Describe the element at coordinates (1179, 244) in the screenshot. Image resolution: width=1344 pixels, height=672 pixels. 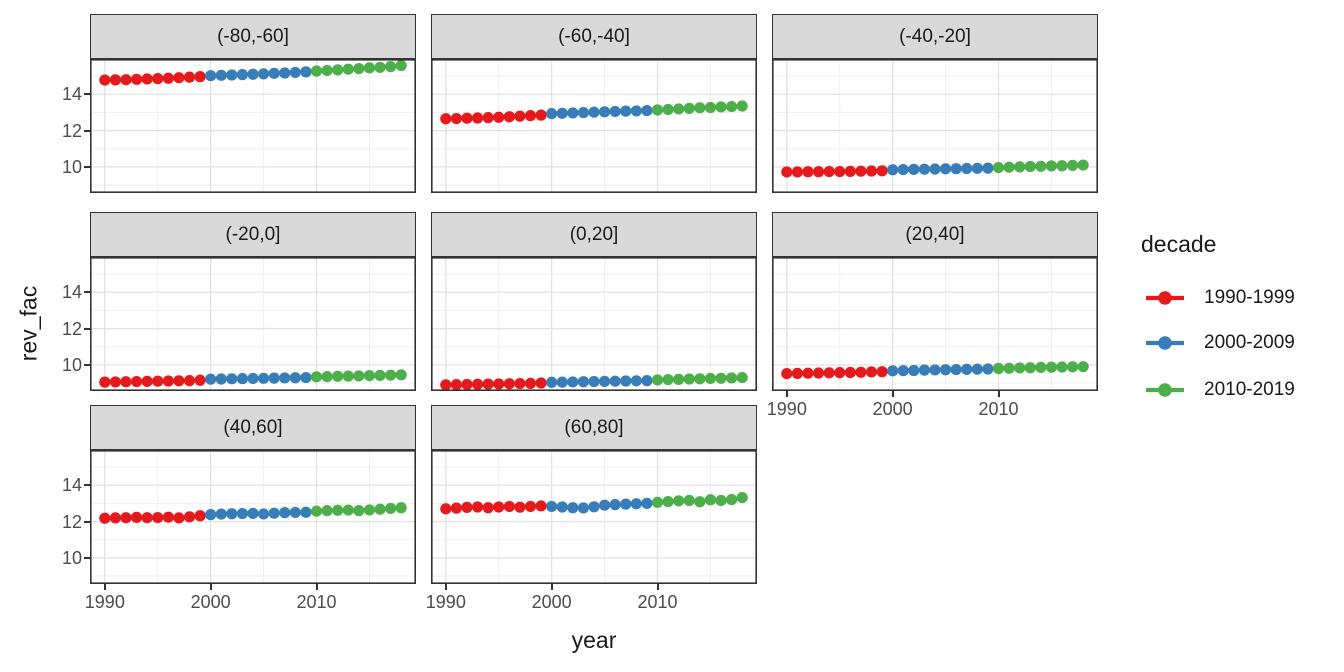
I see `legend-title: decade` at that location.